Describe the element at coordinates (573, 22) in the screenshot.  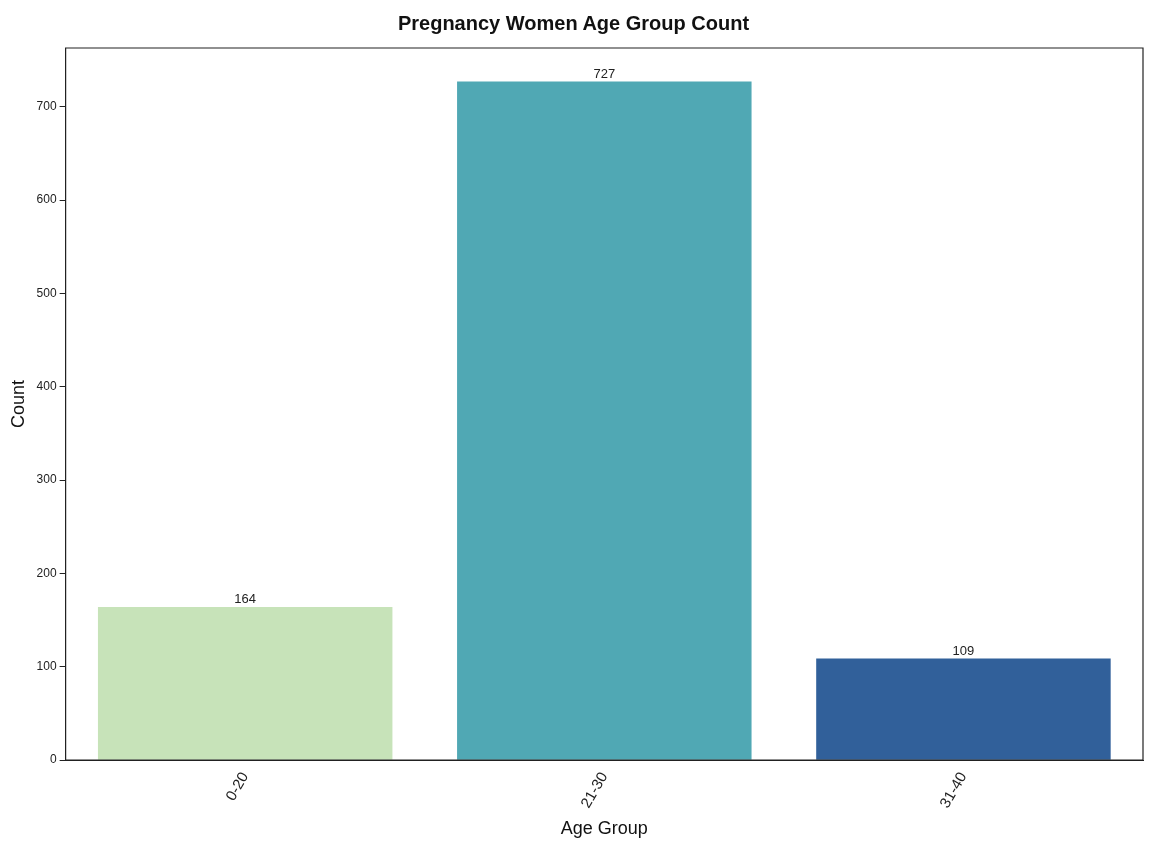
I see `chart-title: Pregnancy Women Age Group Count` at that location.